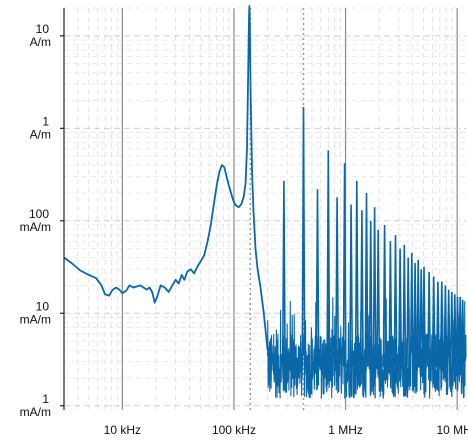 This screenshot has height=441, width=468. What do you see at coordinates (286, 430) in the screenshot?
I see `x-tick-labels: 10 kHz 100 kHz 1 MHz 10 MHz` at bounding box center [286, 430].